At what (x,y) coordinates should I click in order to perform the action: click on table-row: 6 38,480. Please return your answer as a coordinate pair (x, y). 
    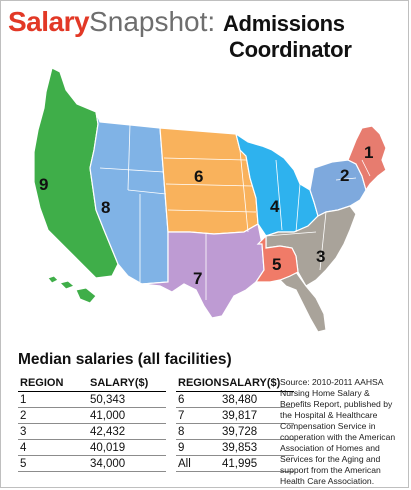
    Looking at the image, I should click on (235, 399).